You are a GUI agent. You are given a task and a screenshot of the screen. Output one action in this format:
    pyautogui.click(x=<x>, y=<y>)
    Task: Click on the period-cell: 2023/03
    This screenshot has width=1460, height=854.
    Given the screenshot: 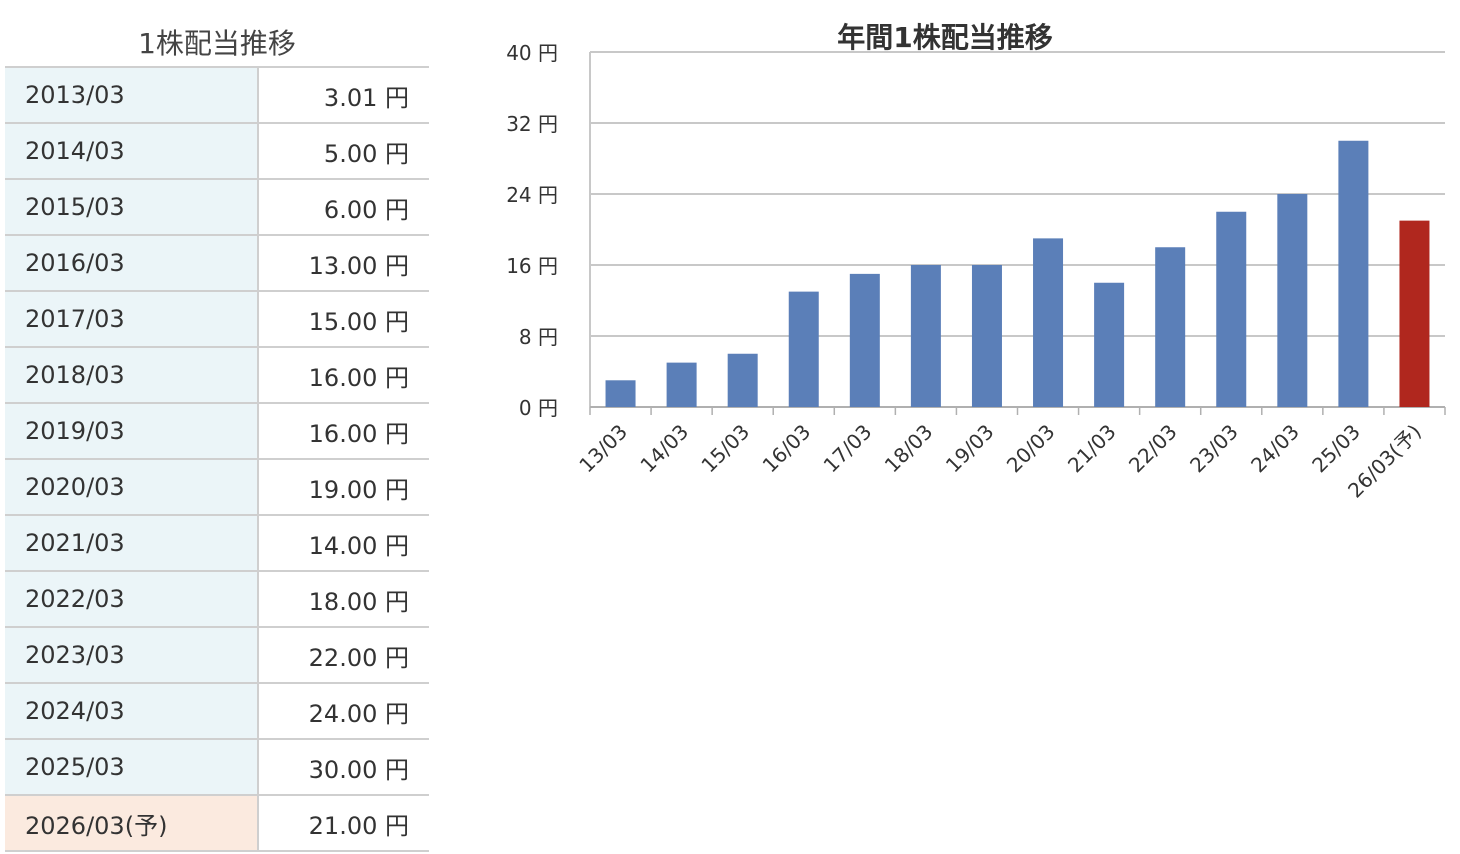 What is the action you would take?
    pyautogui.click(x=132, y=655)
    